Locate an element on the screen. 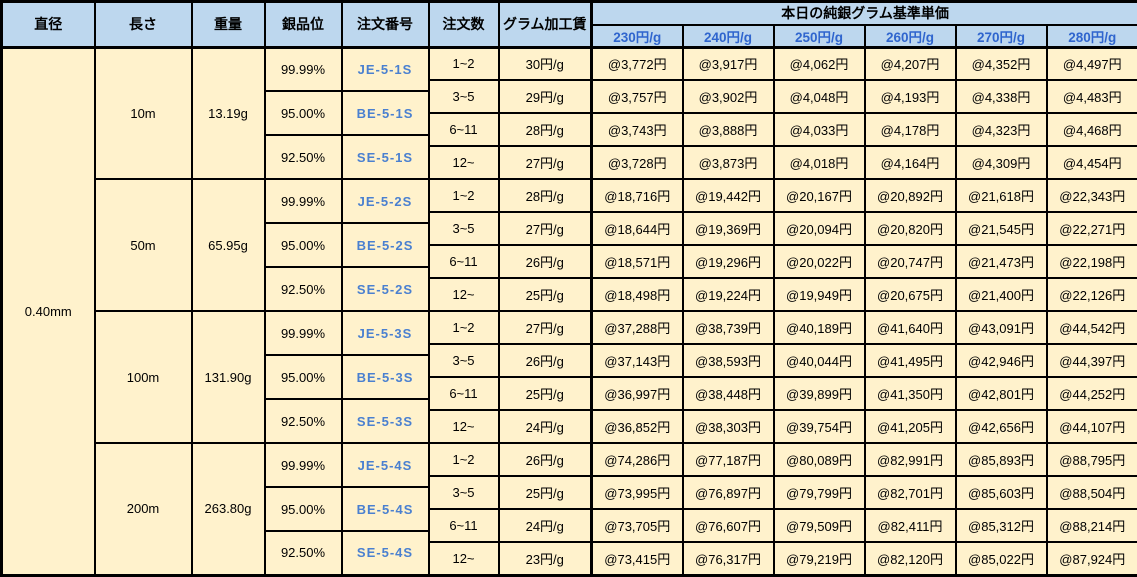  price-cell: @79,799円 is located at coordinates (819, 492).